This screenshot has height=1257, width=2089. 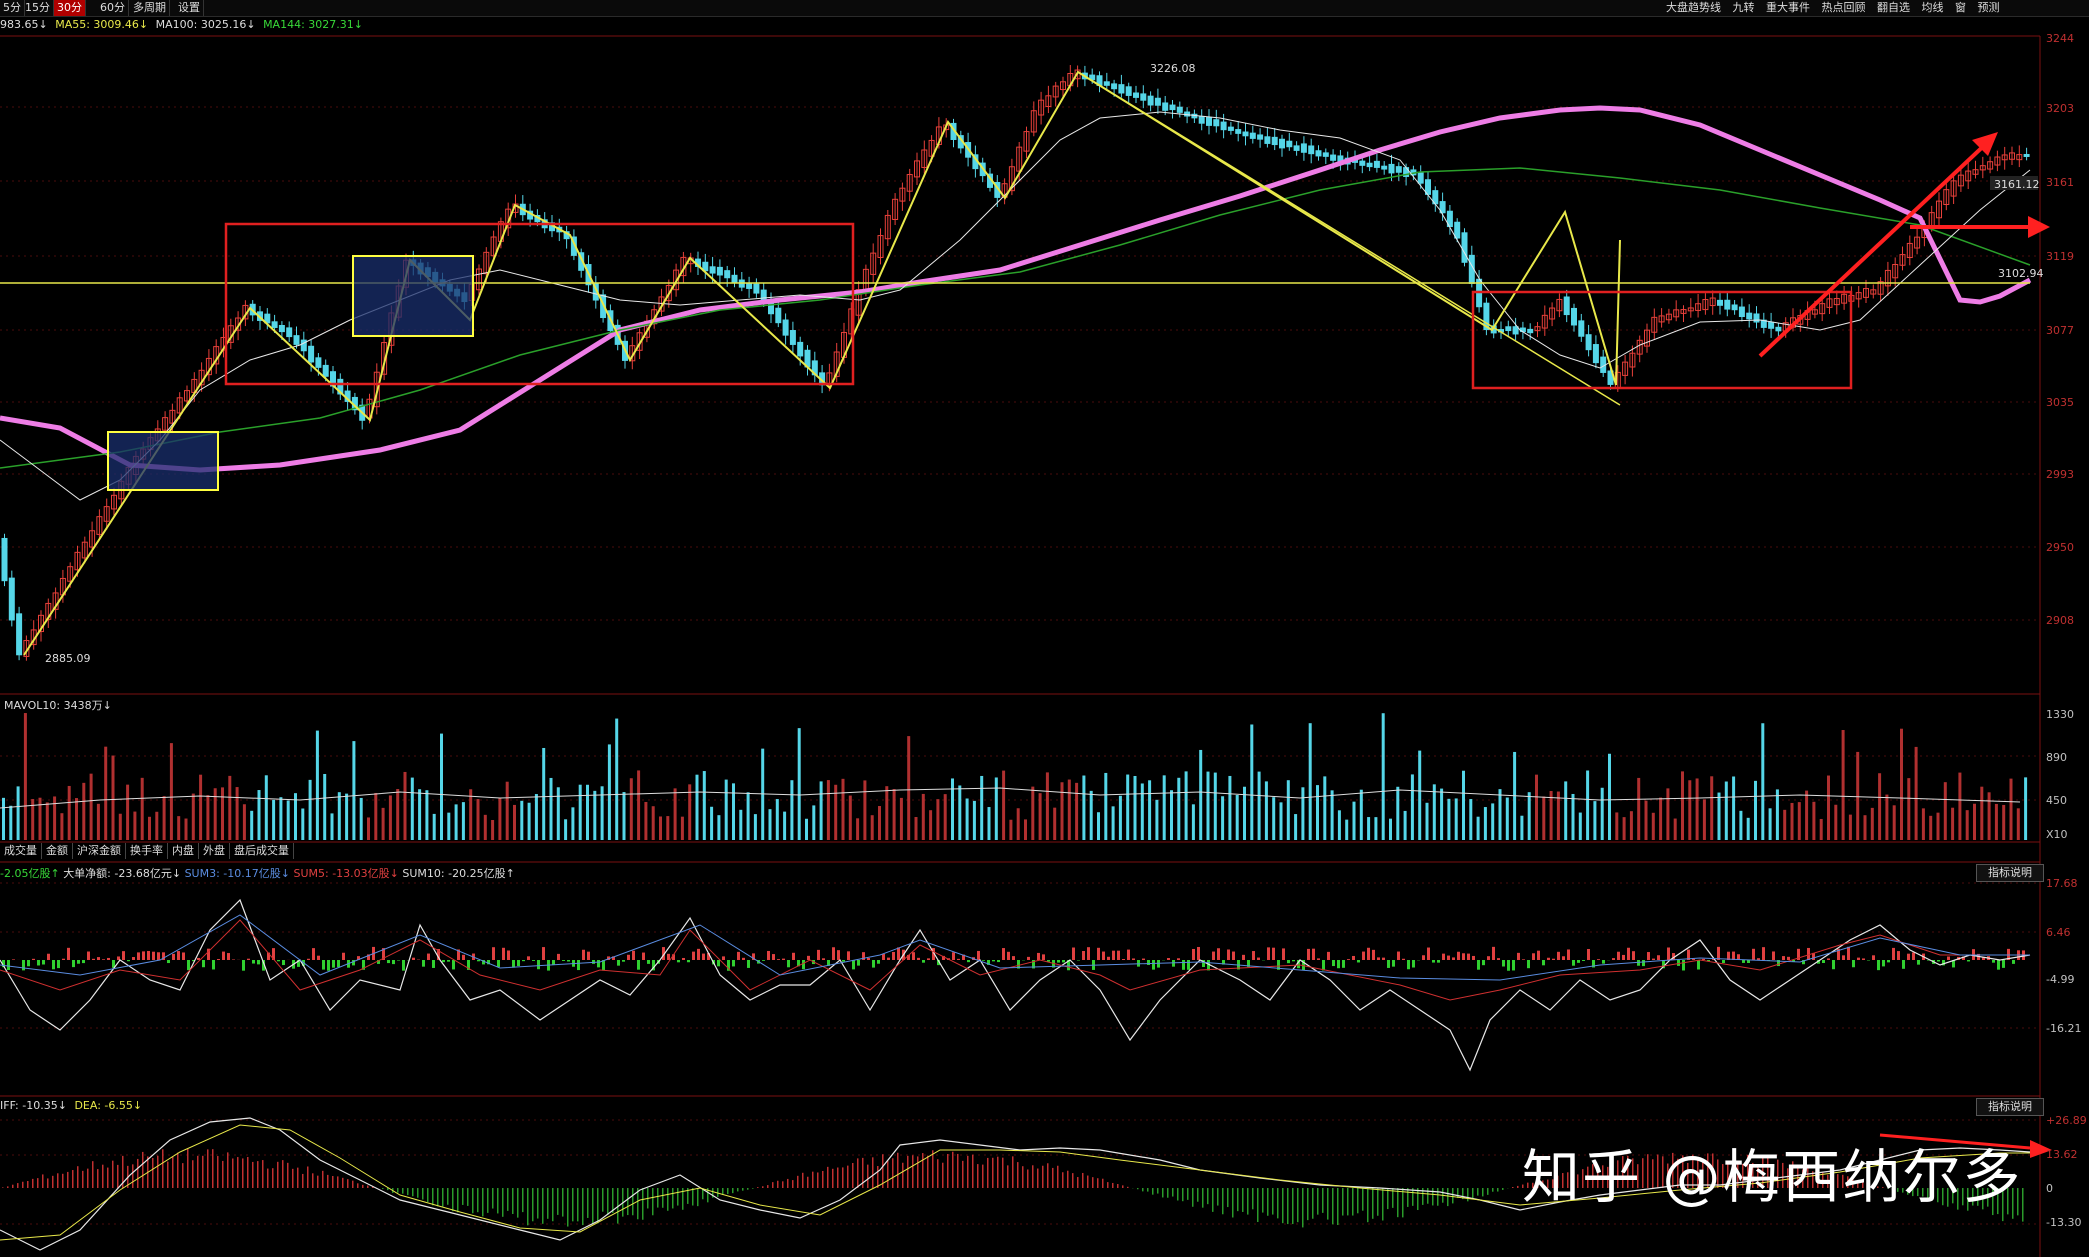 What do you see at coordinates (1960, 7) in the screenshot?
I see `window-toggle: 窗` at bounding box center [1960, 7].